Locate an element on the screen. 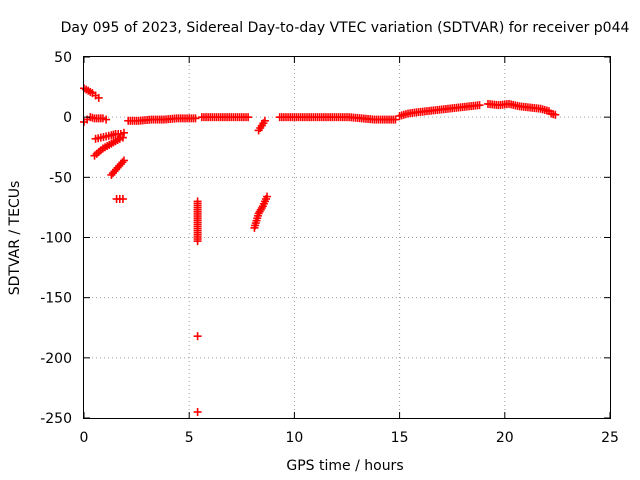 This screenshot has width=640, height=480. y-tick-labels: 50 0 -50 -100 -150 -200 -250 is located at coordinates (56, 238).